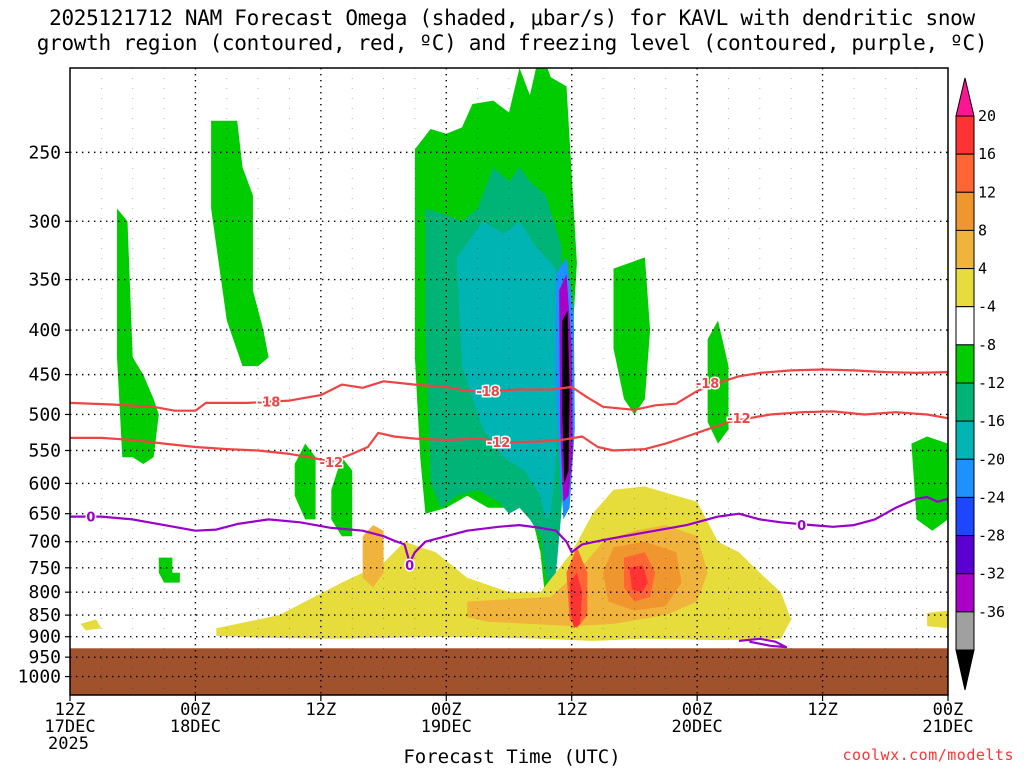  What do you see at coordinates (44, 637) in the screenshot?
I see `y-tick-label-900: 900` at bounding box center [44, 637].